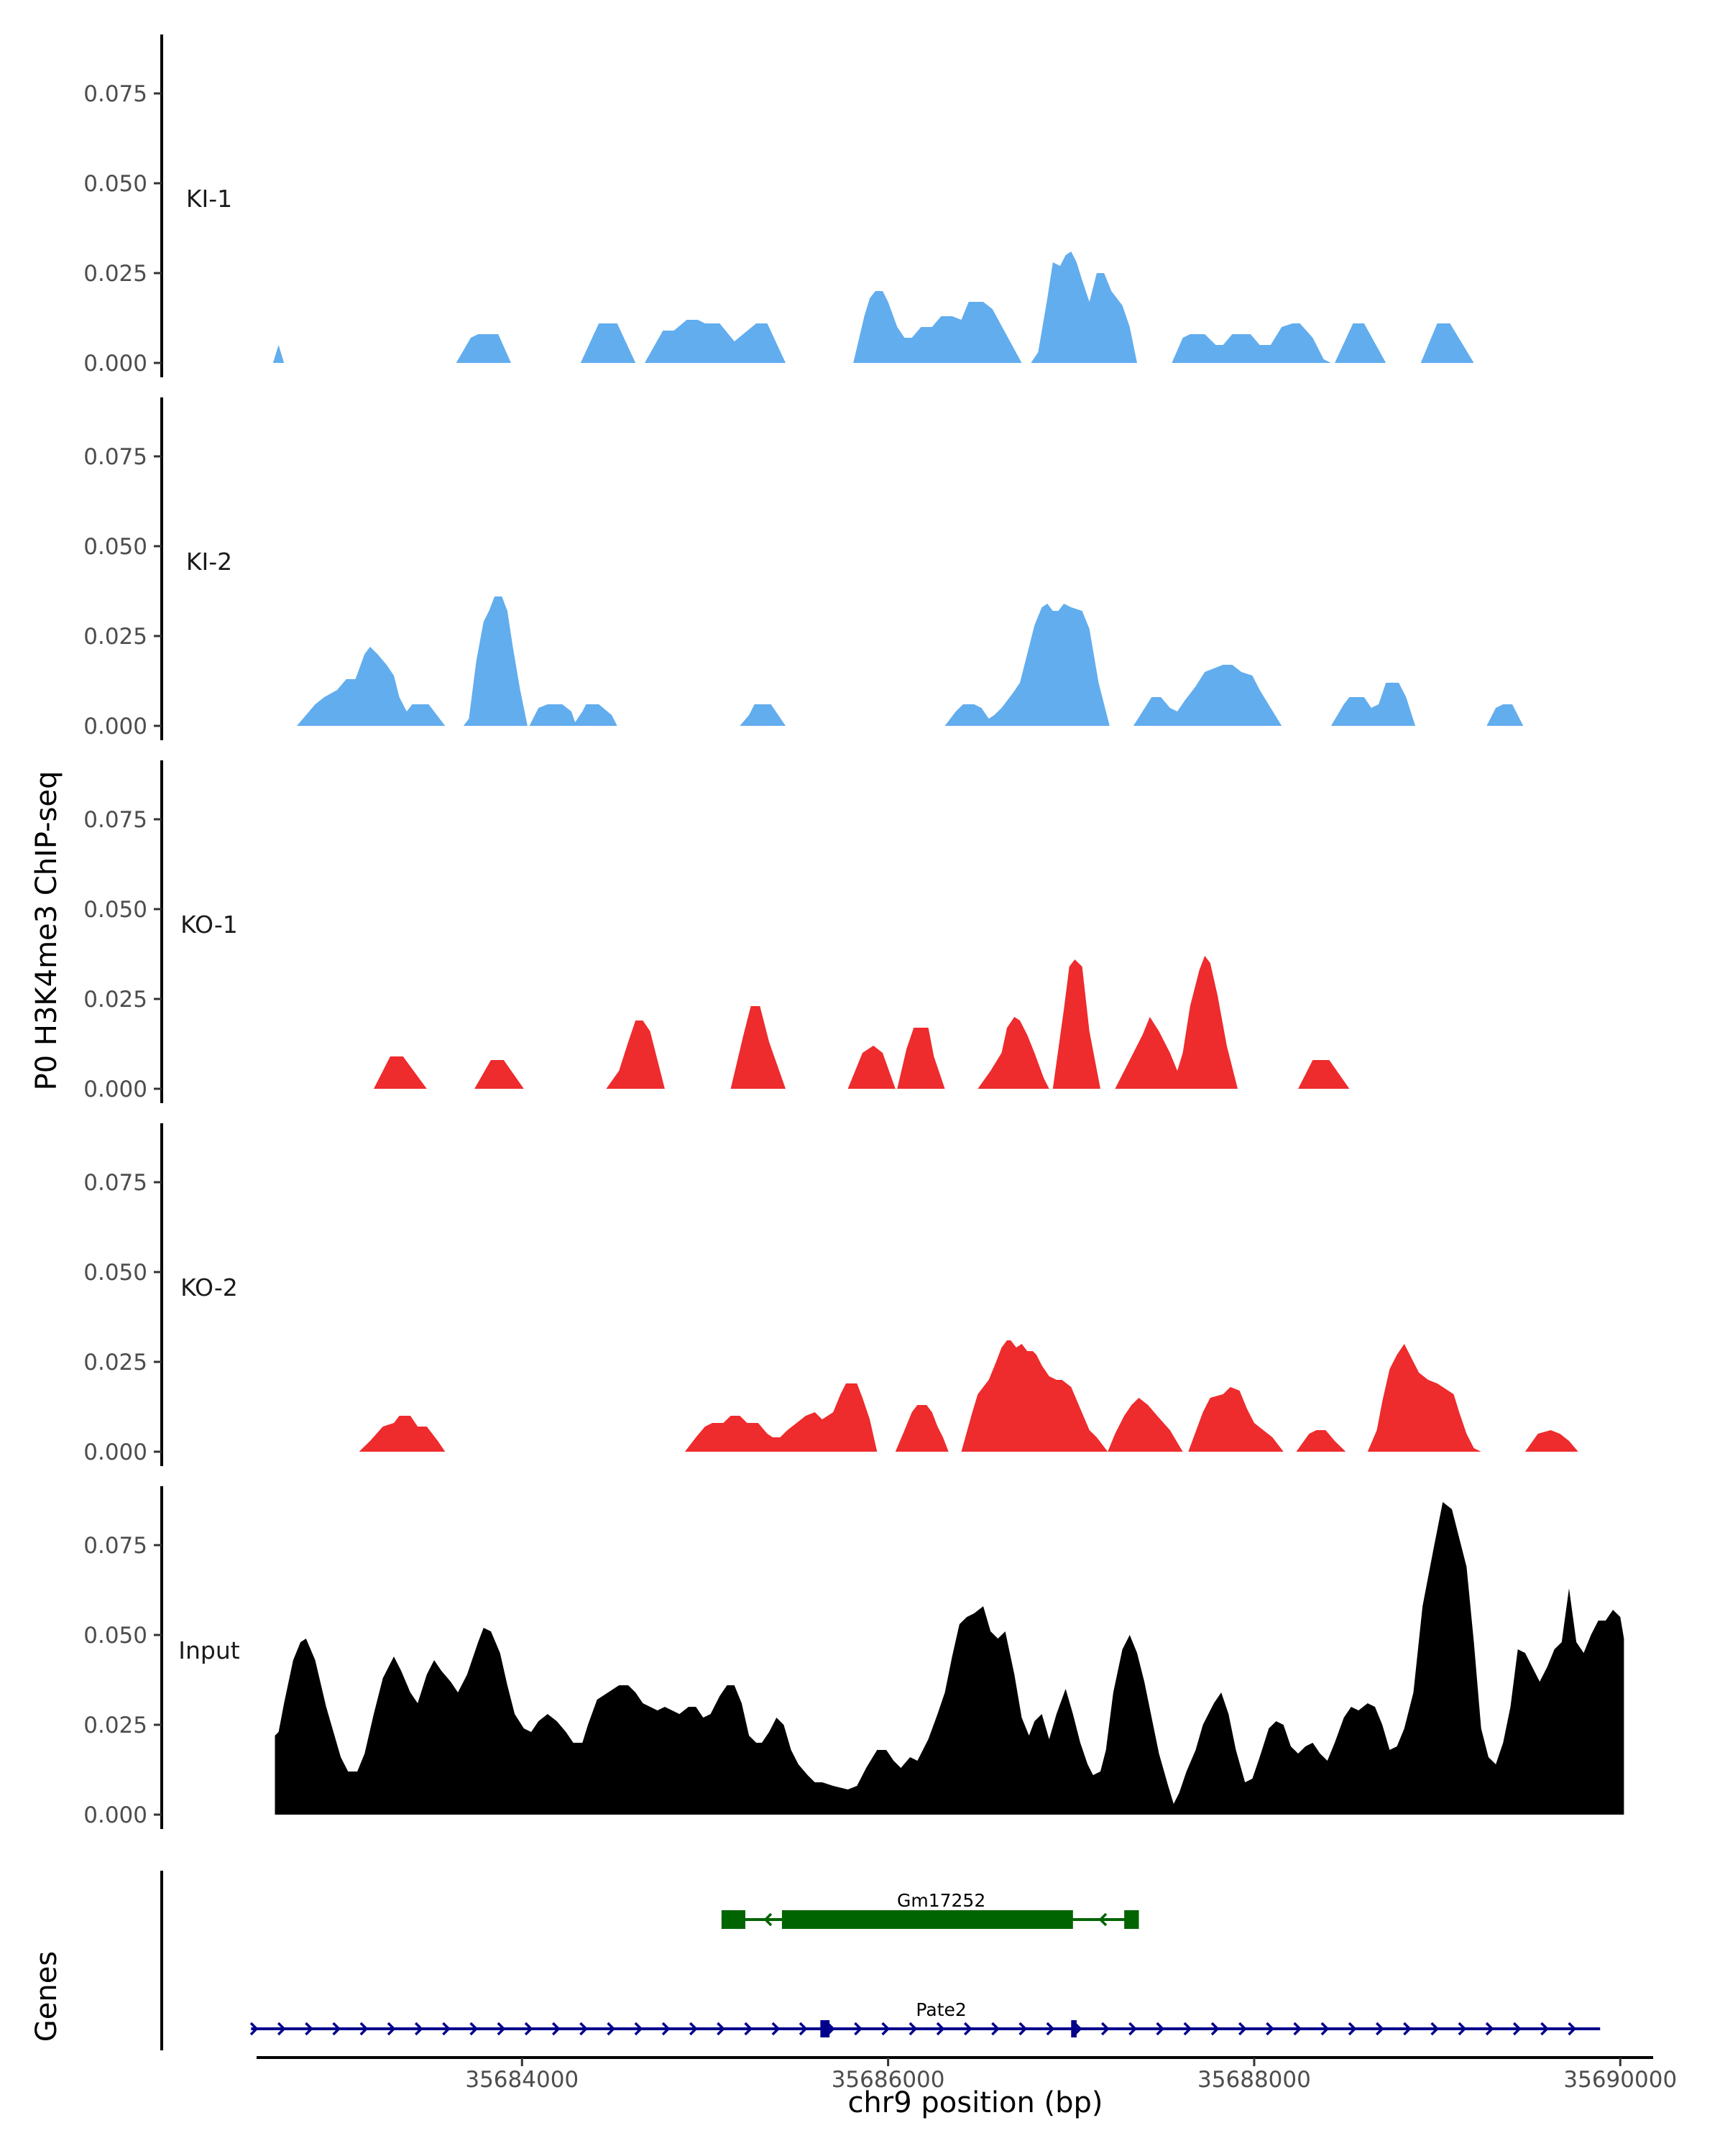 This screenshot has height=2156, width=1725. I want to click on track-ki-1: 0.000 0.025 0.050 0.075 KI-1, so click(778, 205).